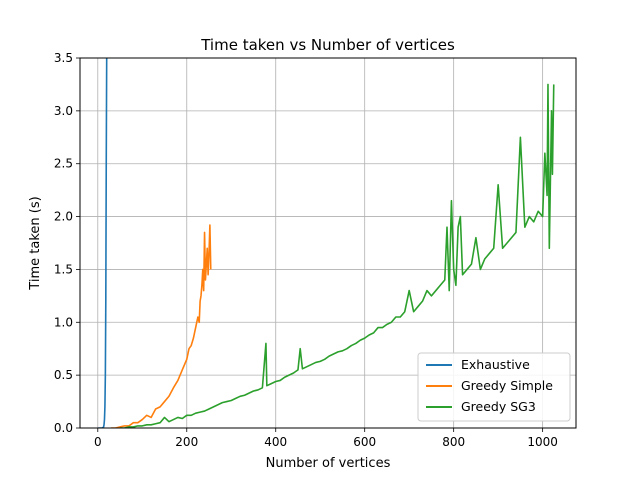  Describe the element at coordinates (275, 442) in the screenshot. I see `x-tick-label: 400` at that location.